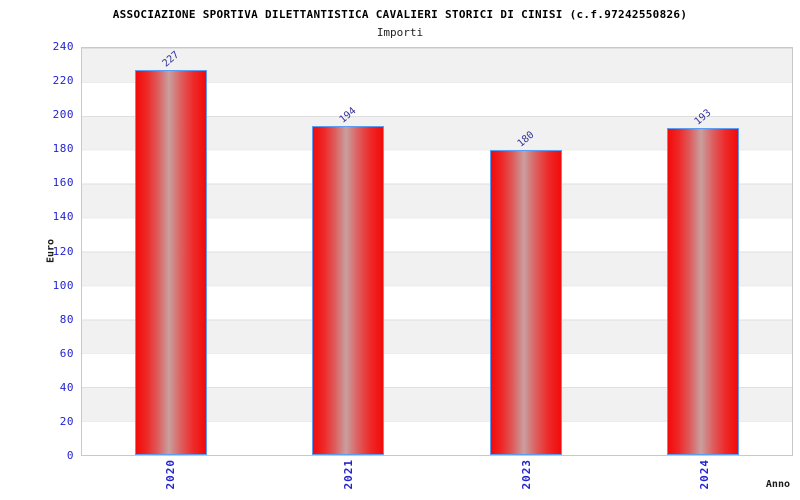  I want to click on y-tick-label: 0, so click(70, 455).